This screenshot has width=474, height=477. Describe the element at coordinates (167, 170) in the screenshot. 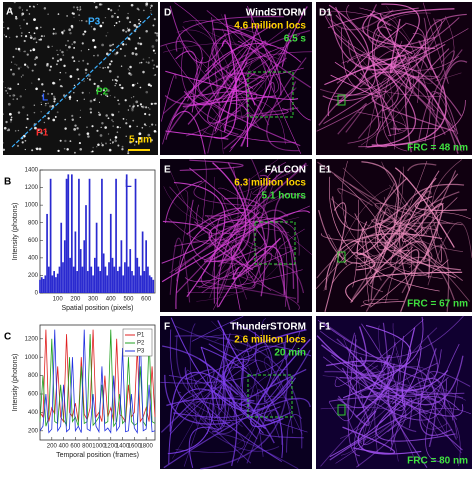

I see `panel-label: E` at that location.